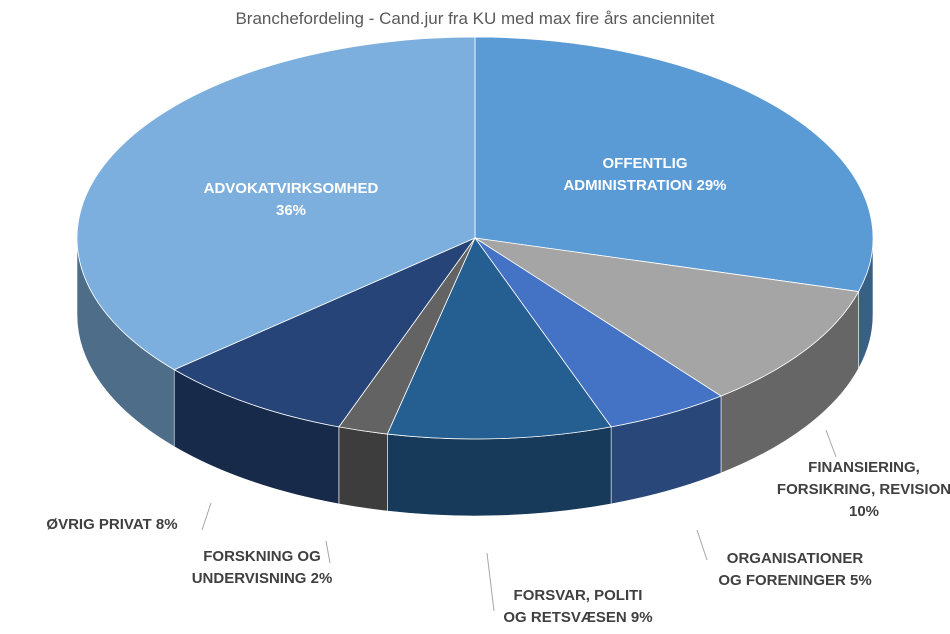  Describe the element at coordinates (831, 443) in the screenshot. I see `leader-line-finans` at that location.